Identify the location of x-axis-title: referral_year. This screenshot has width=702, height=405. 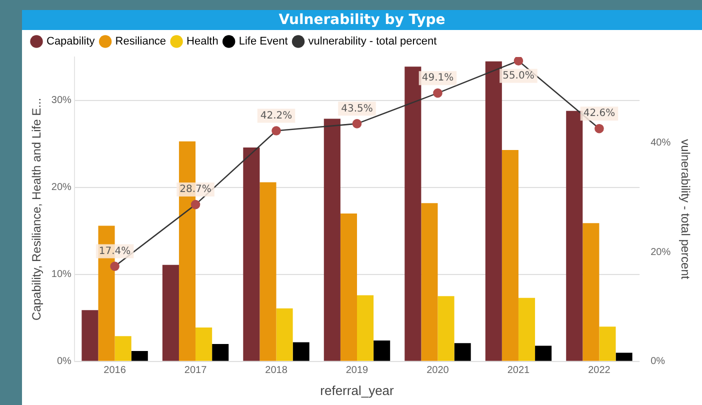
(357, 390).